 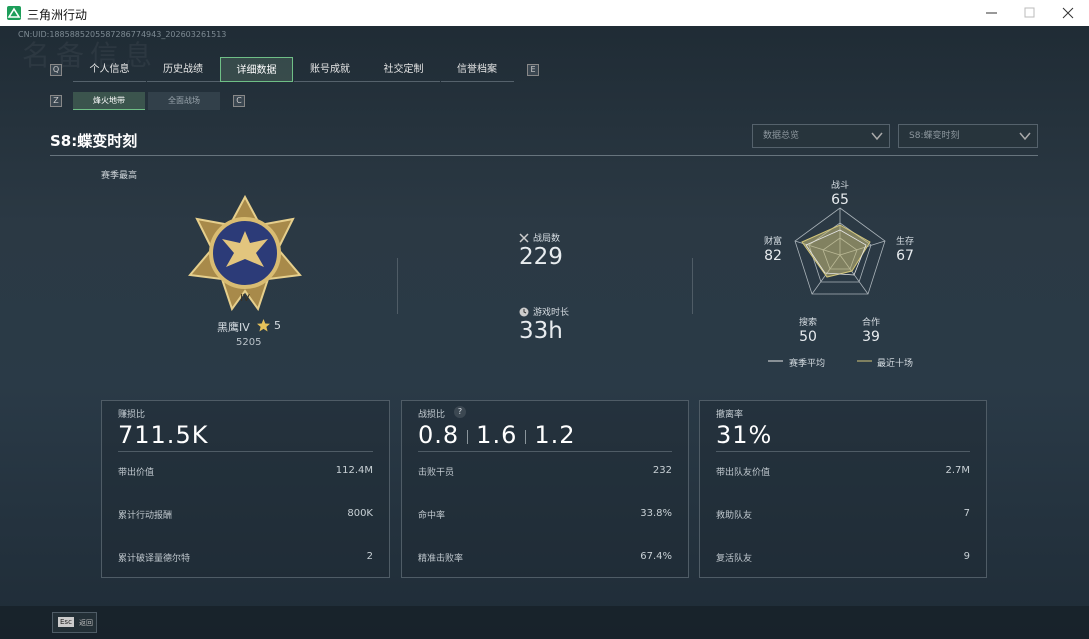 What do you see at coordinates (109, 69) in the screenshot?
I see `tab: 个人信息` at bounding box center [109, 69].